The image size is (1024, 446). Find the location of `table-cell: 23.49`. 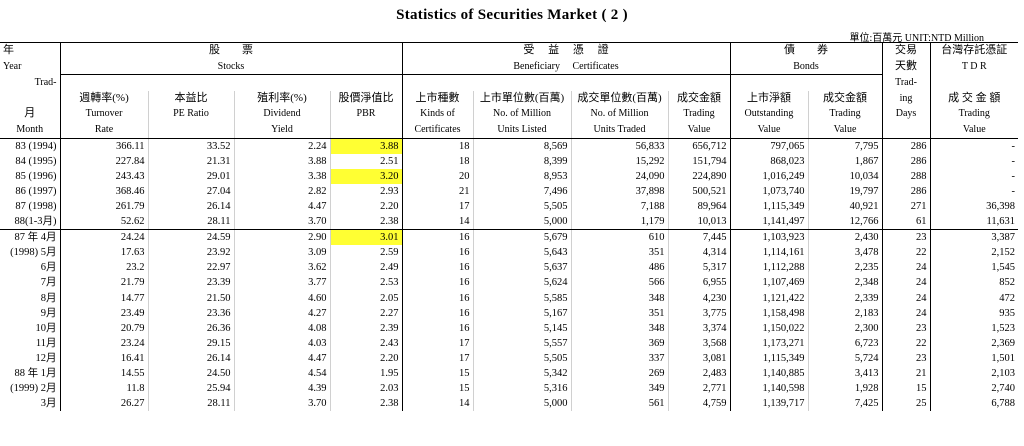

table-cell: 23.49 is located at coordinates (103, 313).